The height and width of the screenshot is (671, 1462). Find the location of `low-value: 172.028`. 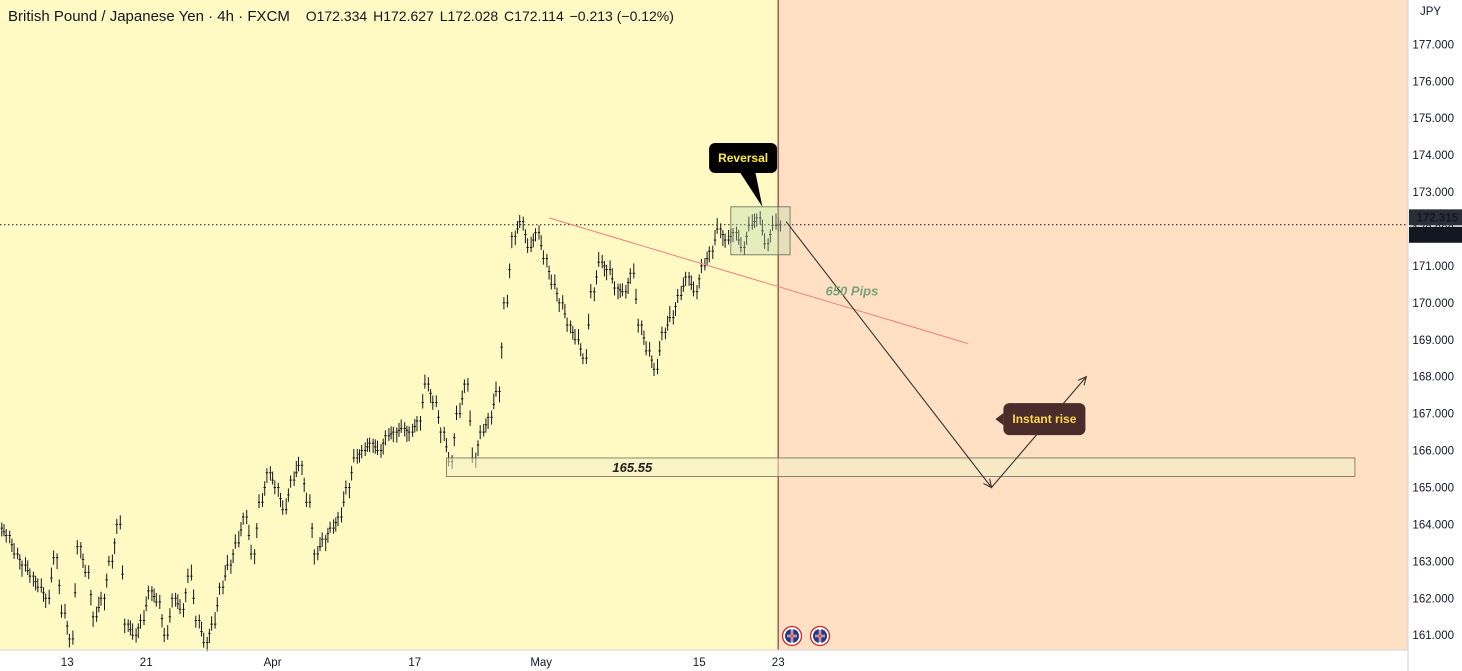

low-value: 172.028 is located at coordinates (473, 16).